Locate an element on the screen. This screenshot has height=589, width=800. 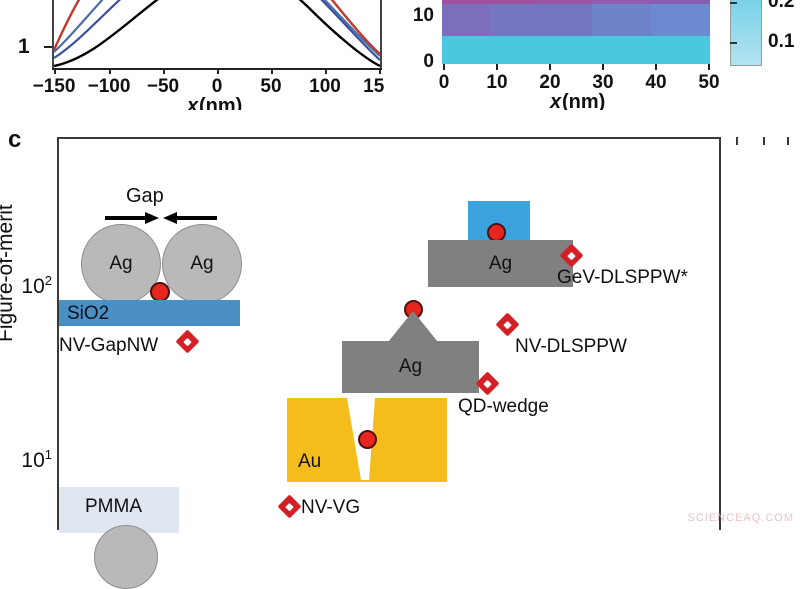
panel-b-xtick-label: 50 is located at coordinates (709, 82).